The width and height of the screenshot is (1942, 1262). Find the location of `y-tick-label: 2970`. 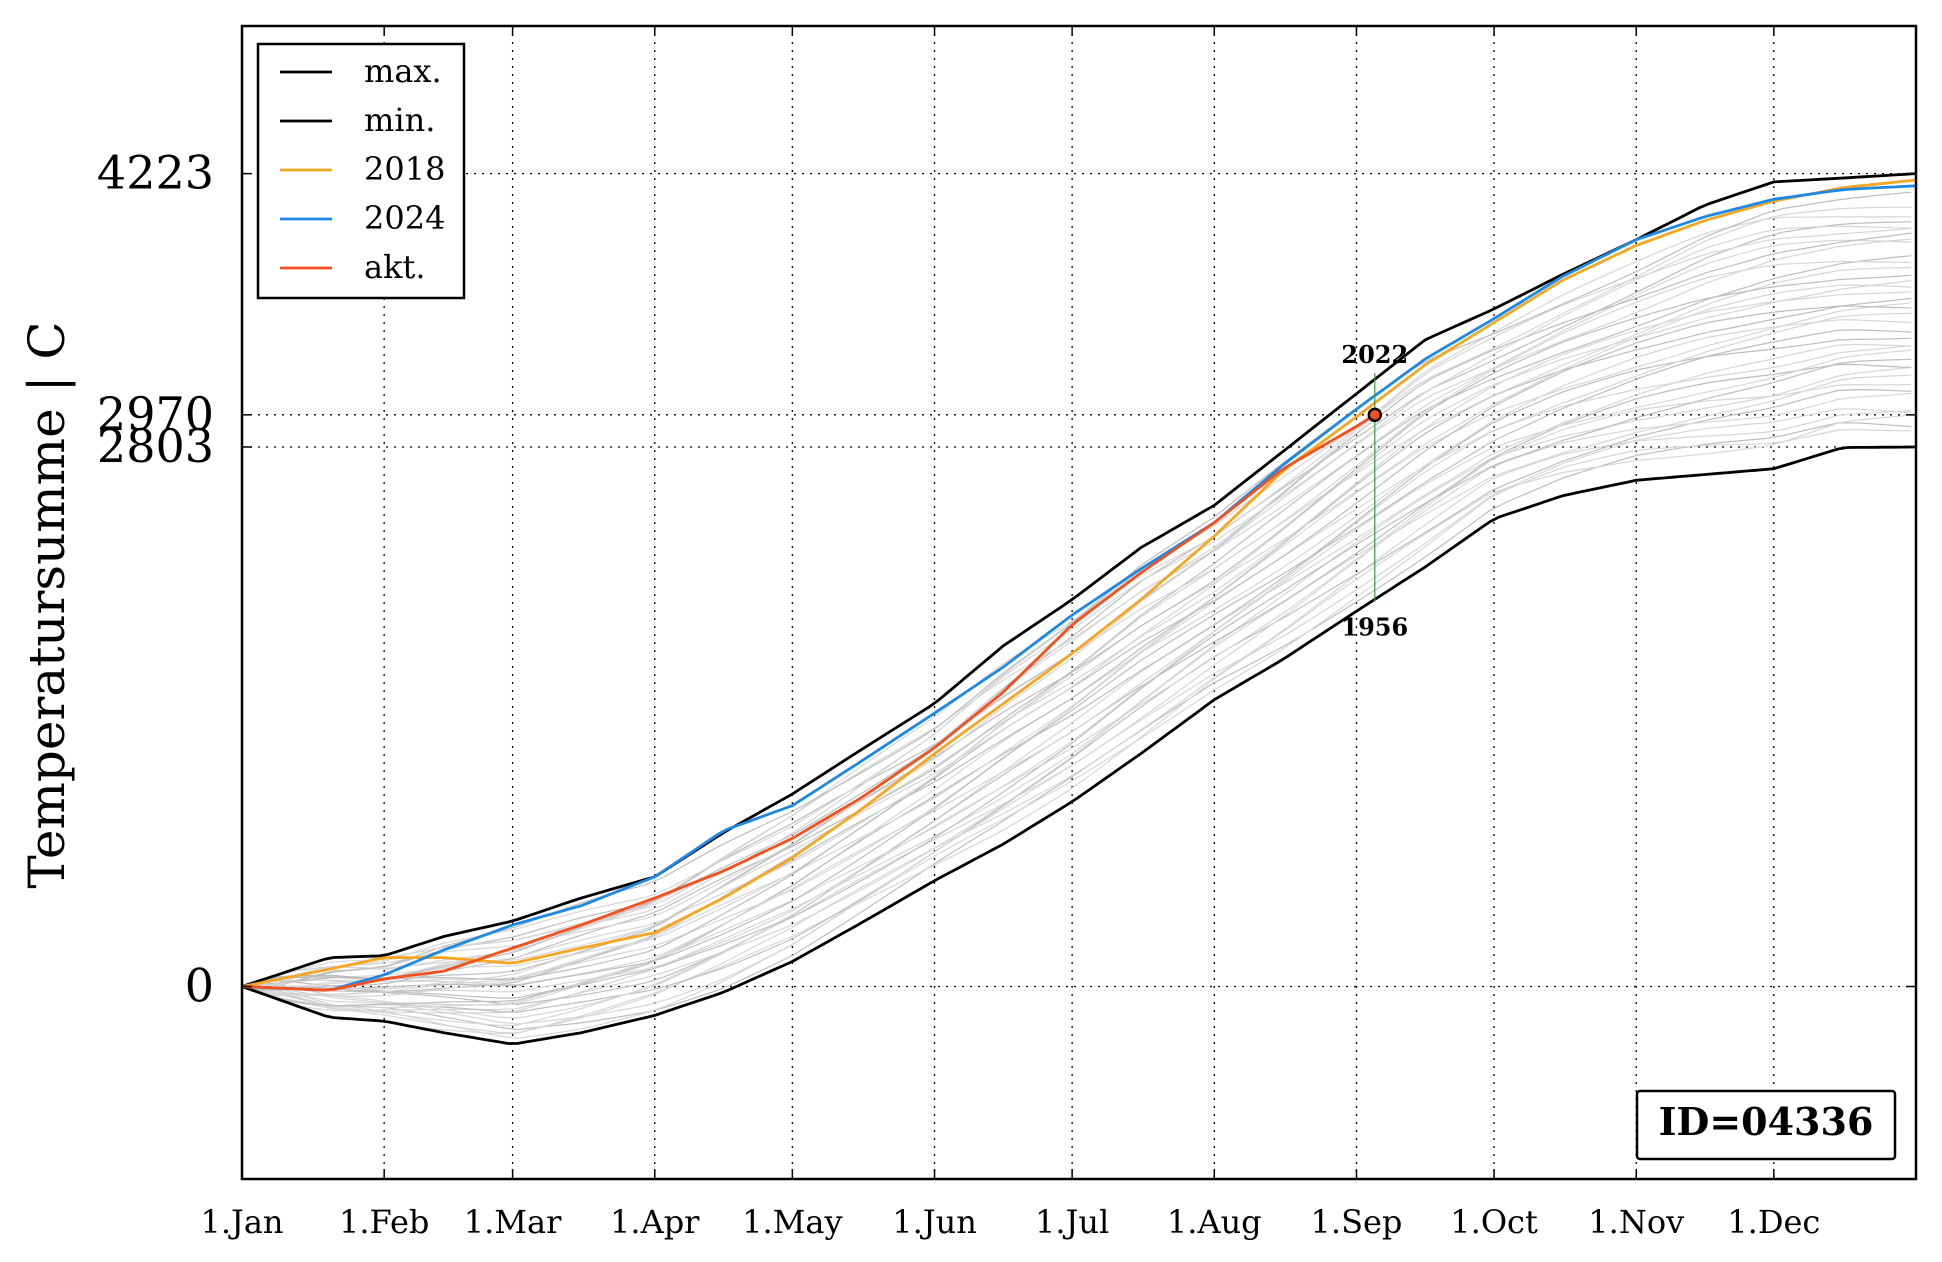

y-tick-label: 2970 is located at coordinates (155, 414).